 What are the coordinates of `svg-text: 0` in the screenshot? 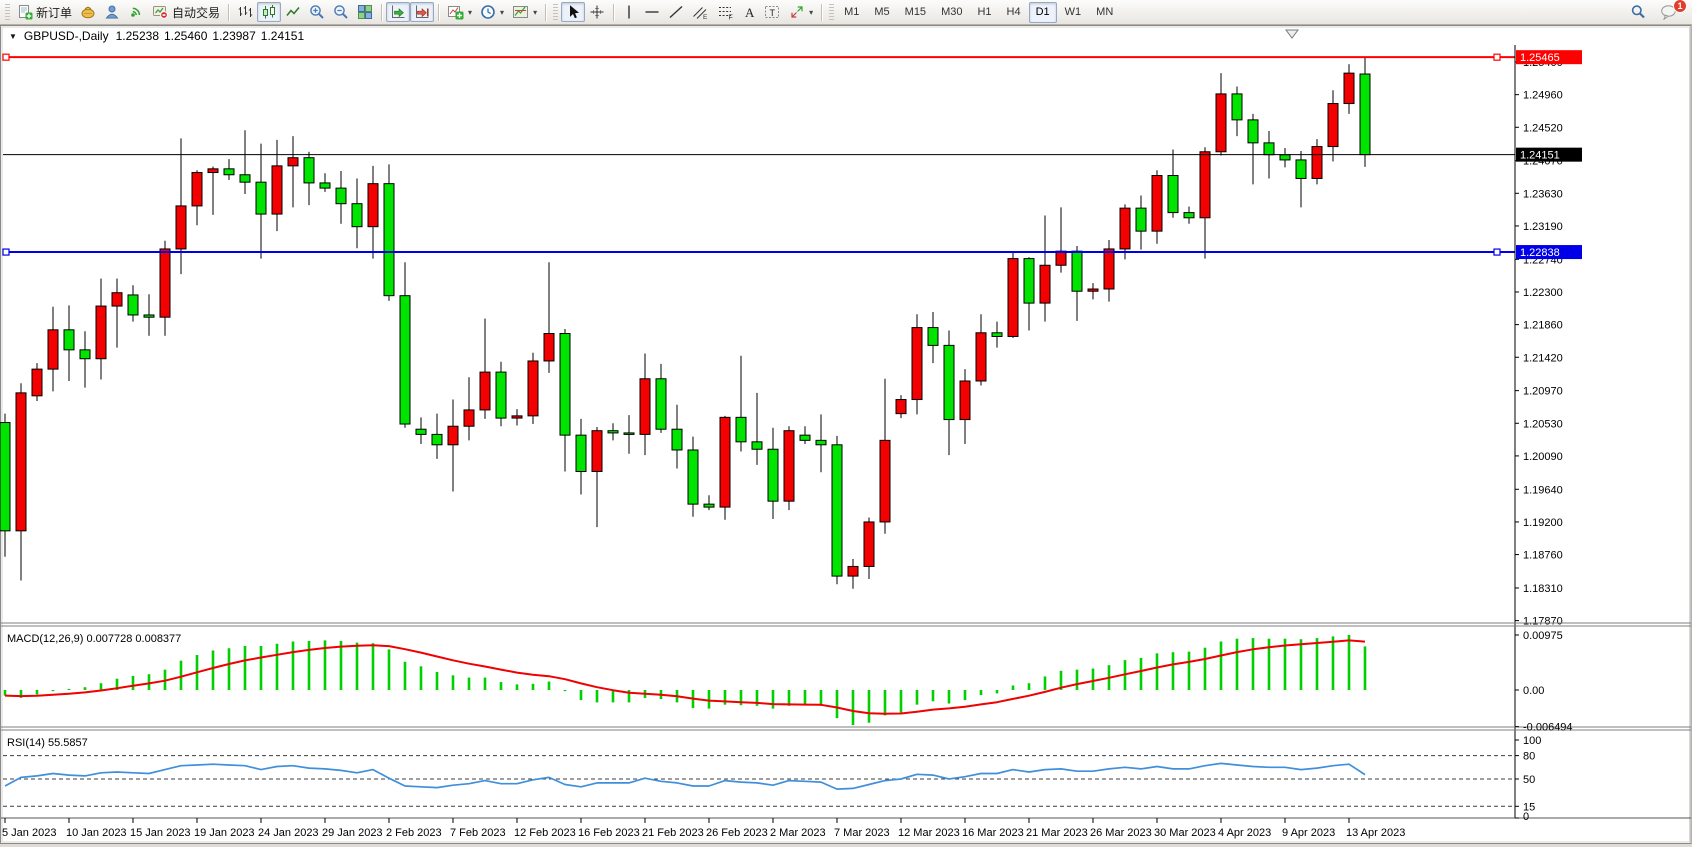 It's located at (1526, 817).